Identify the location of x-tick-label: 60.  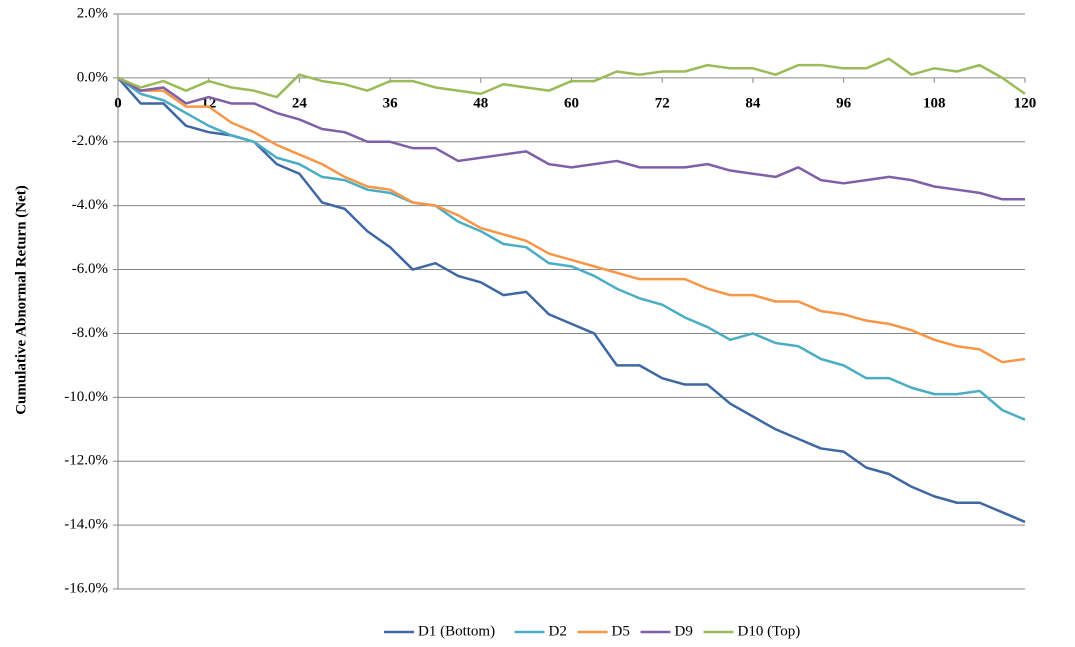
(571, 103).